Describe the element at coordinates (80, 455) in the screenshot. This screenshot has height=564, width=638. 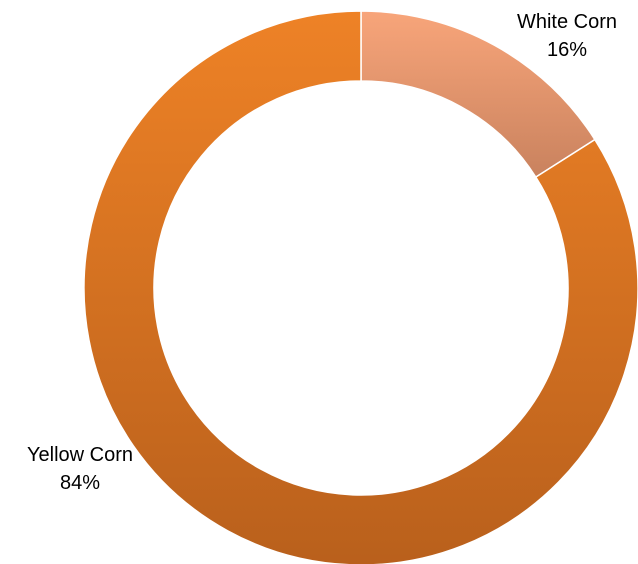
I see `data-label-yellow-corn-name: Yellow Corn` at that location.